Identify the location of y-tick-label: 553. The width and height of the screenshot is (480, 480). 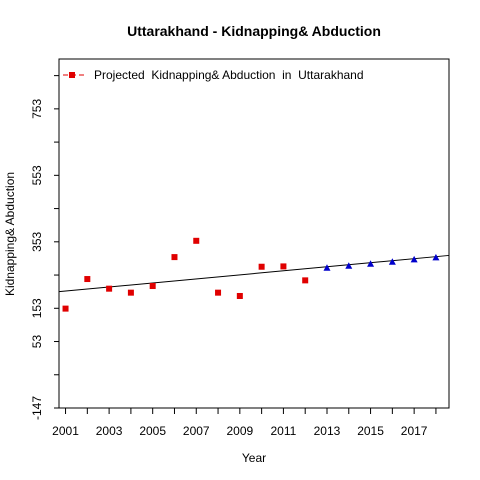
(37, 175).